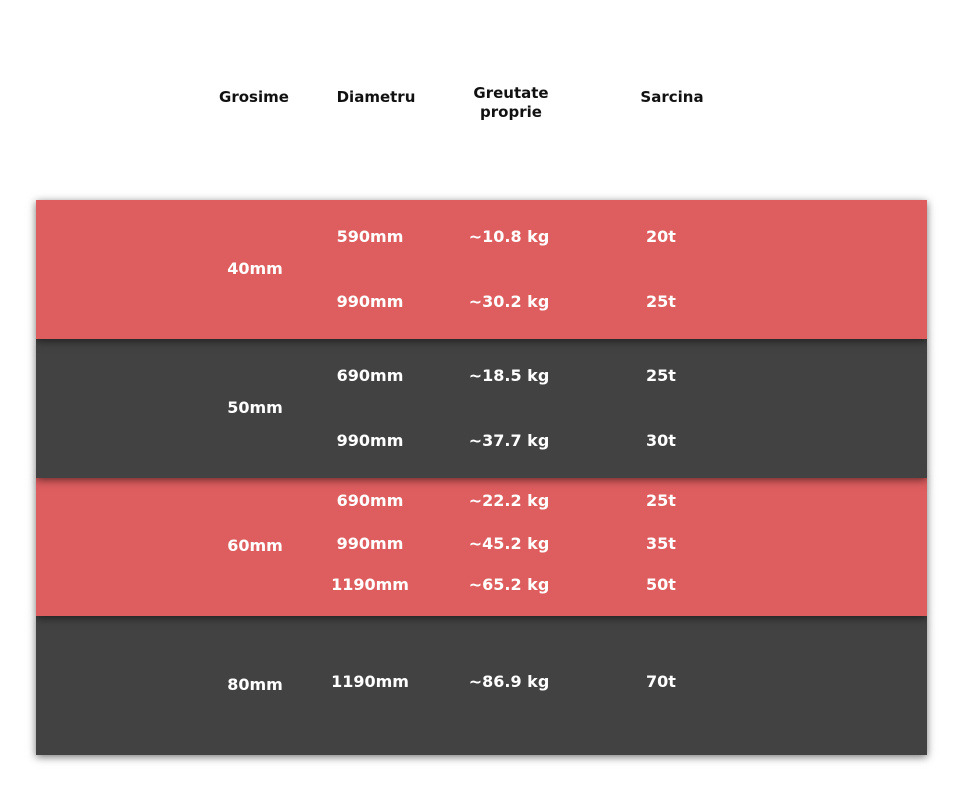  I want to click on thickness-cell: 40mm, so click(255, 268).